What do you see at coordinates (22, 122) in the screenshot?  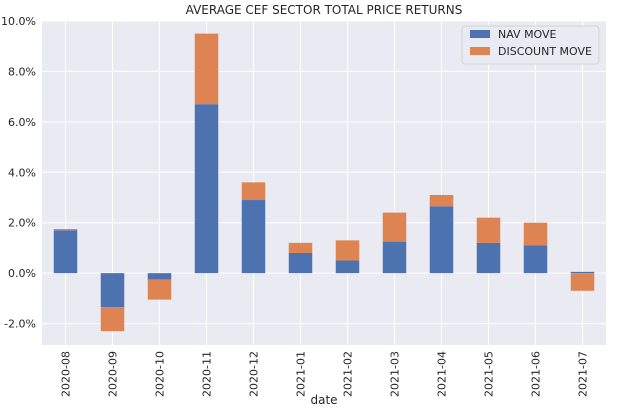 I see `y-tick-label: 6.0%` at bounding box center [22, 122].